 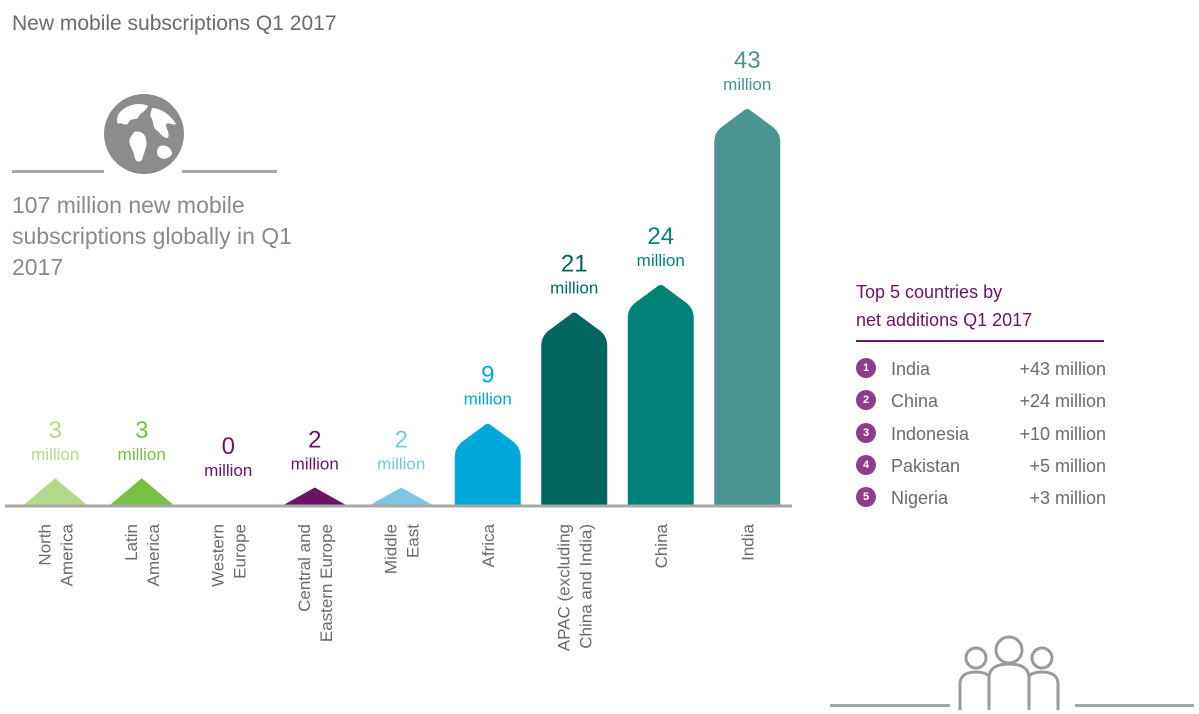 What do you see at coordinates (228, 446) in the screenshot?
I see `bar-value-label: 0` at bounding box center [228, 446].